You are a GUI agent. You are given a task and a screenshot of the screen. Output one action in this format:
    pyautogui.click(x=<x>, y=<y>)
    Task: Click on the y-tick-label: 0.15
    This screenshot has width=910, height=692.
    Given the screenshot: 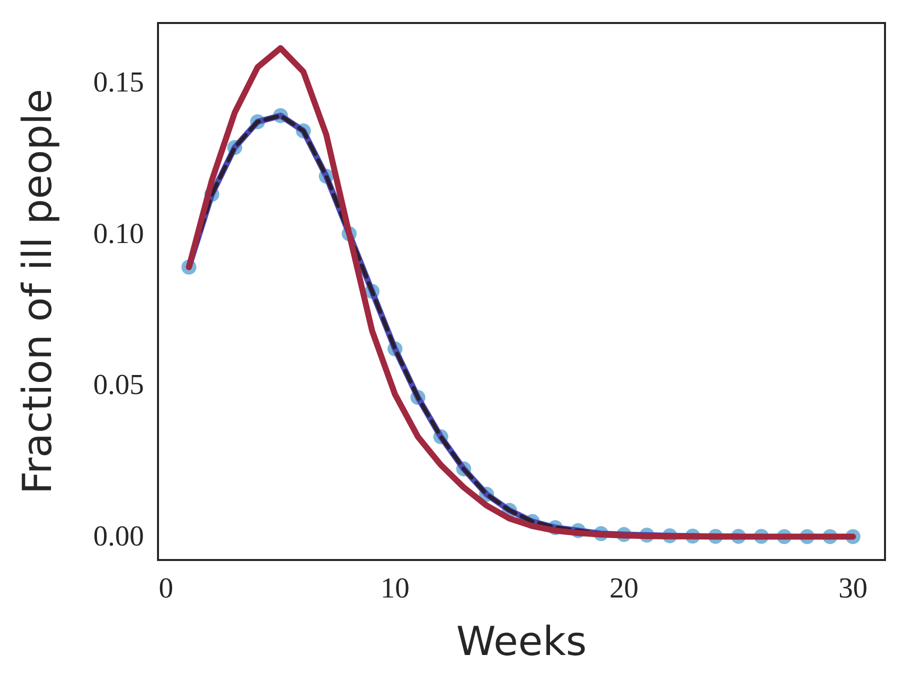 What is the action you would take?
    pyautogui.click(x=118, y=82)
    